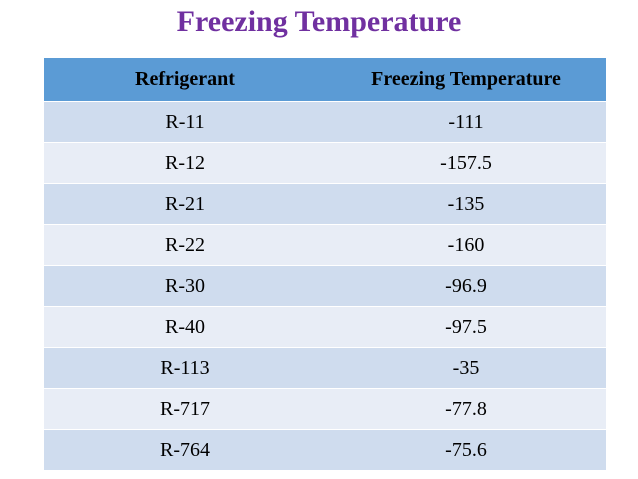 The width and height of the screenshot is (638, 479). What do you see at coordinates (185, 163) in the screenshot?
I see `refrigerant-cell: R-12` at bounding box center [185, 163].